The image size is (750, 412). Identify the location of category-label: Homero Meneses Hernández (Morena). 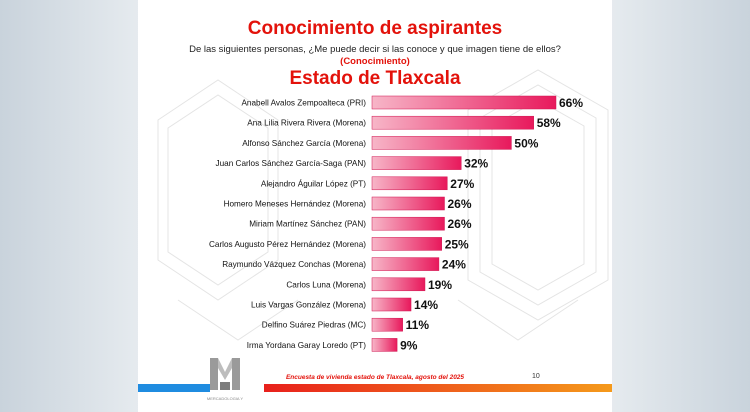
(295, 204).